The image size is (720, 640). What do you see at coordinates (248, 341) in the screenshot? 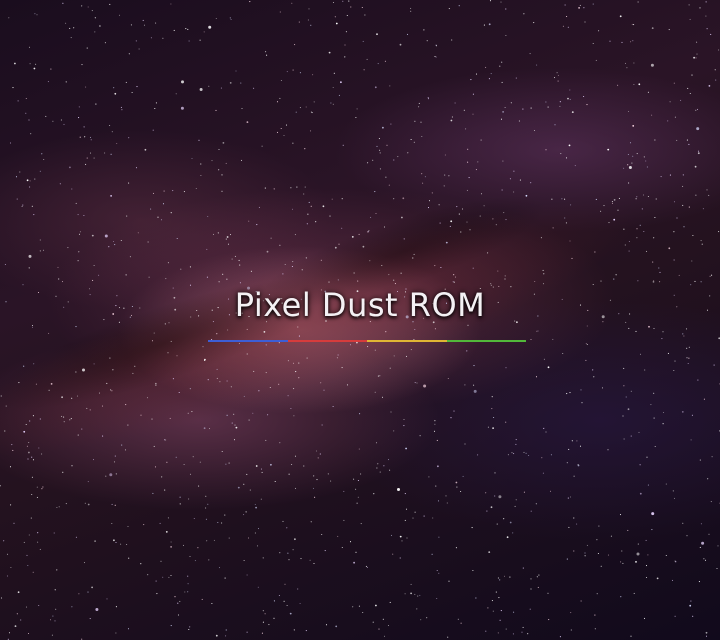
I see `bar-segment-blue` at bounding box center [248, 341].